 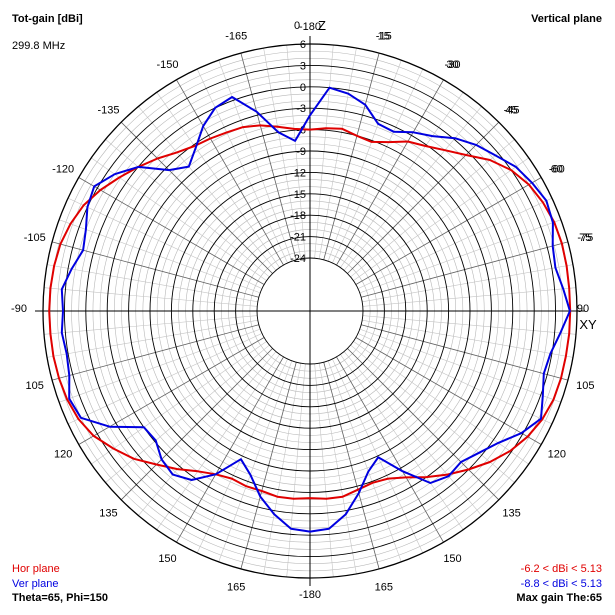 What do you see at coordinates (561, 569) in the screenshot?
I see `hor-range-label: -6.2 < dBi < 5.13` at bounding box center [561, 569].